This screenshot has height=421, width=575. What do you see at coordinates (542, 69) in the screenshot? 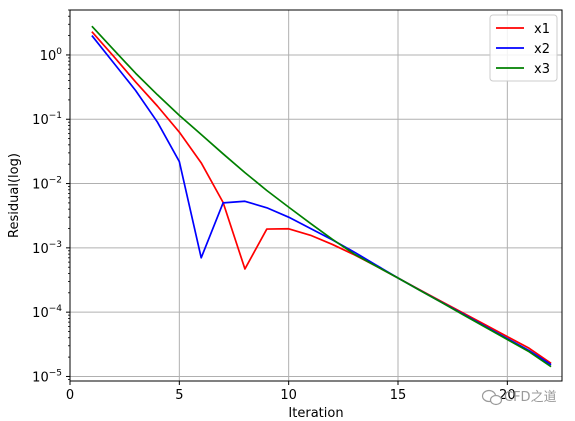
I see `legend-label-x3: x3` at bounding box center [542, 69].